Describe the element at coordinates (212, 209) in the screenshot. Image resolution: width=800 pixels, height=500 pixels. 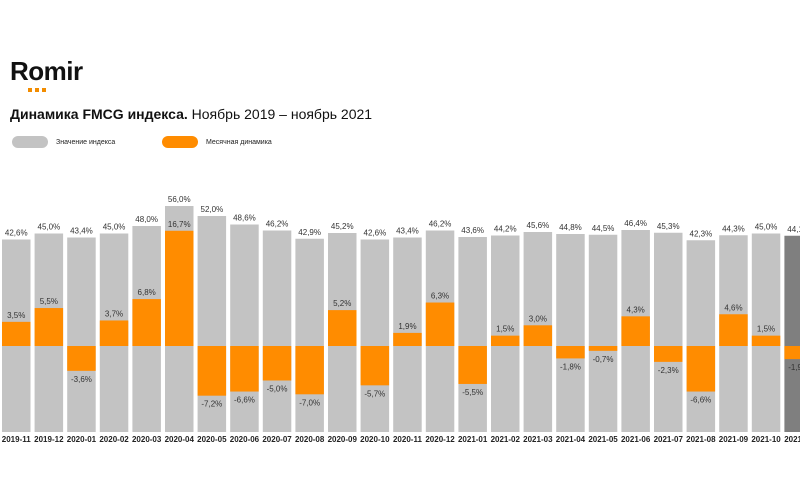
I see `index-data-label: 52,0%` at that location.